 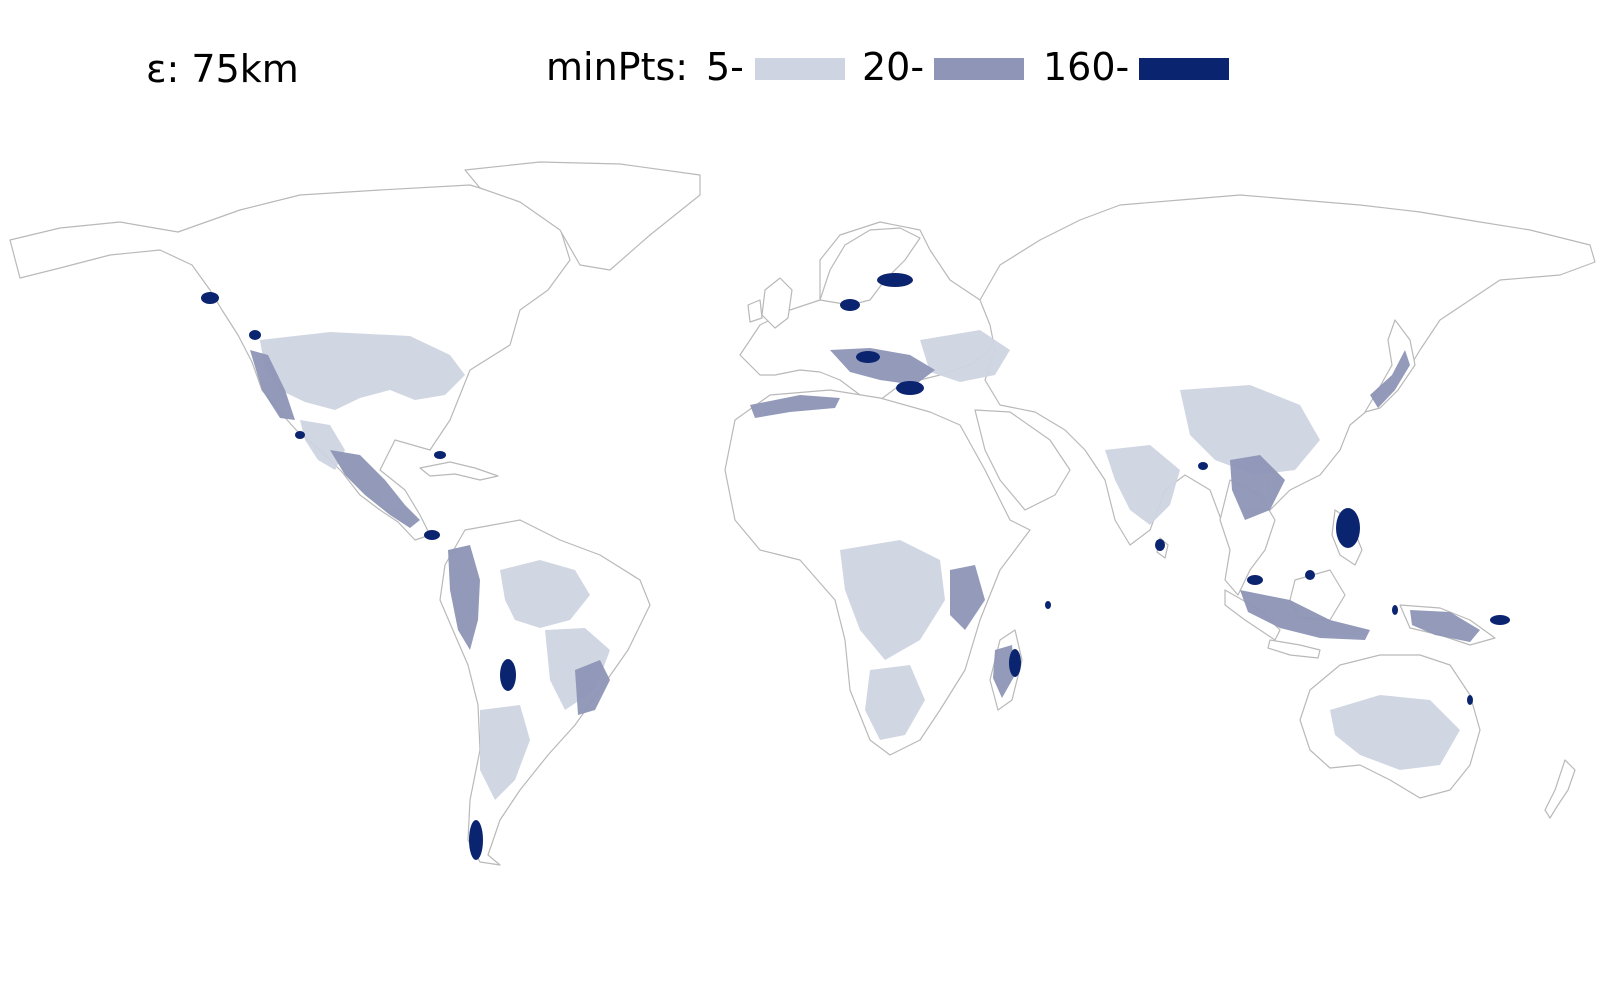 I want to click on cluster-mexico-interior, so click(x=322, y=445).